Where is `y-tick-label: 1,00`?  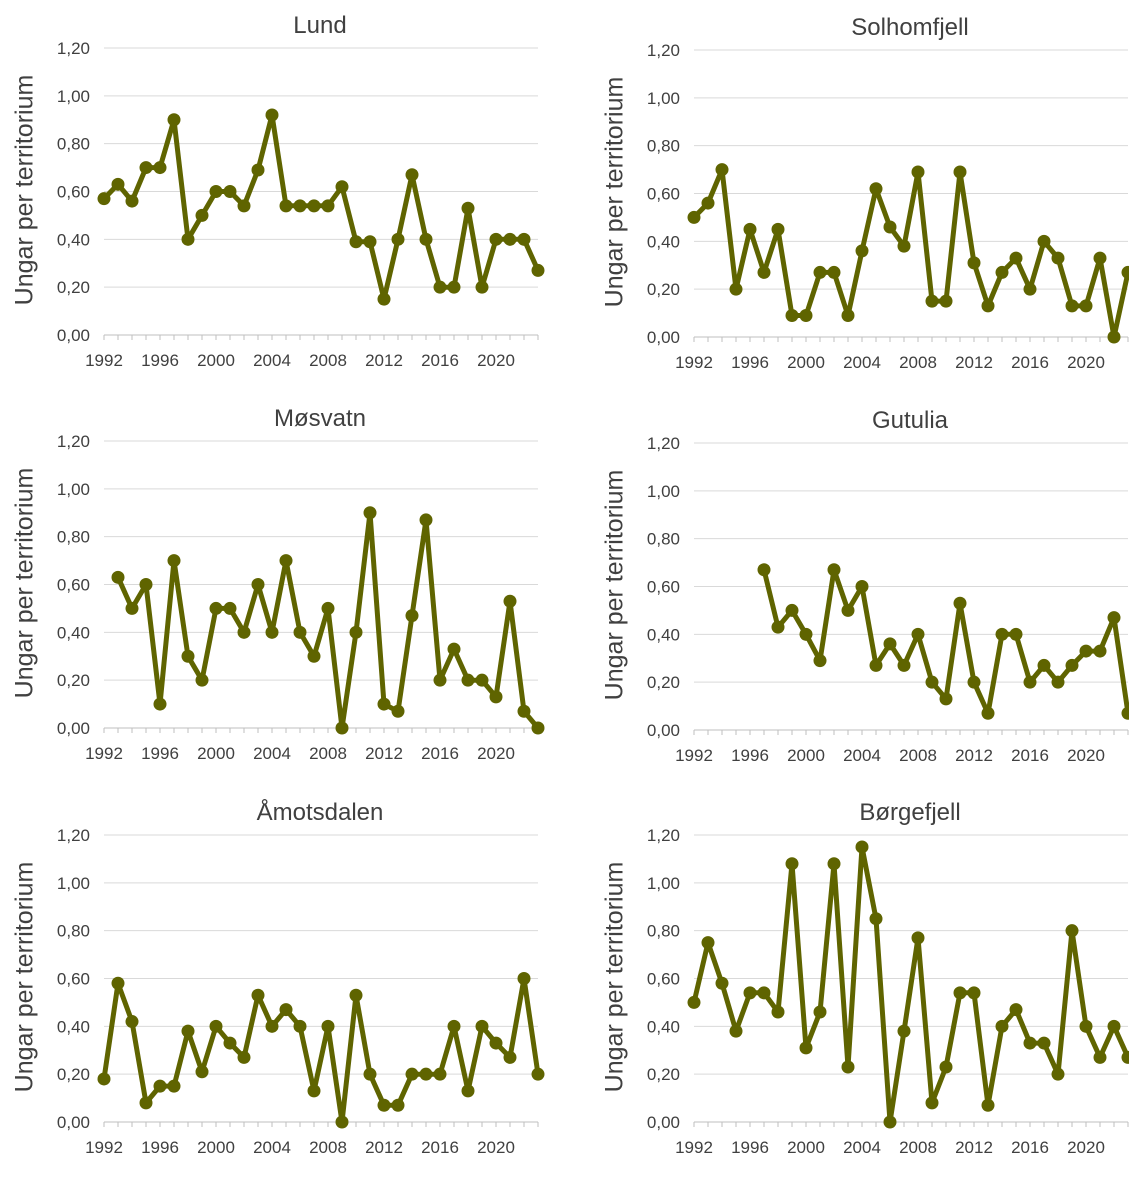 y-tick-label: 1,00 is located at coordinates (663, 883).